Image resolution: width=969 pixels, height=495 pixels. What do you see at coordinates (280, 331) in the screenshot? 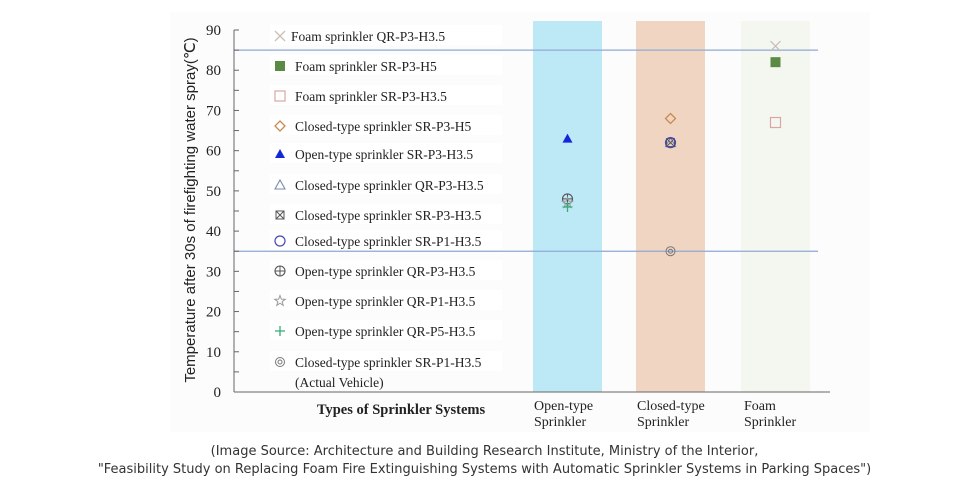
I see `legend-marker-plus-icon` at bounding box center [280, 331].